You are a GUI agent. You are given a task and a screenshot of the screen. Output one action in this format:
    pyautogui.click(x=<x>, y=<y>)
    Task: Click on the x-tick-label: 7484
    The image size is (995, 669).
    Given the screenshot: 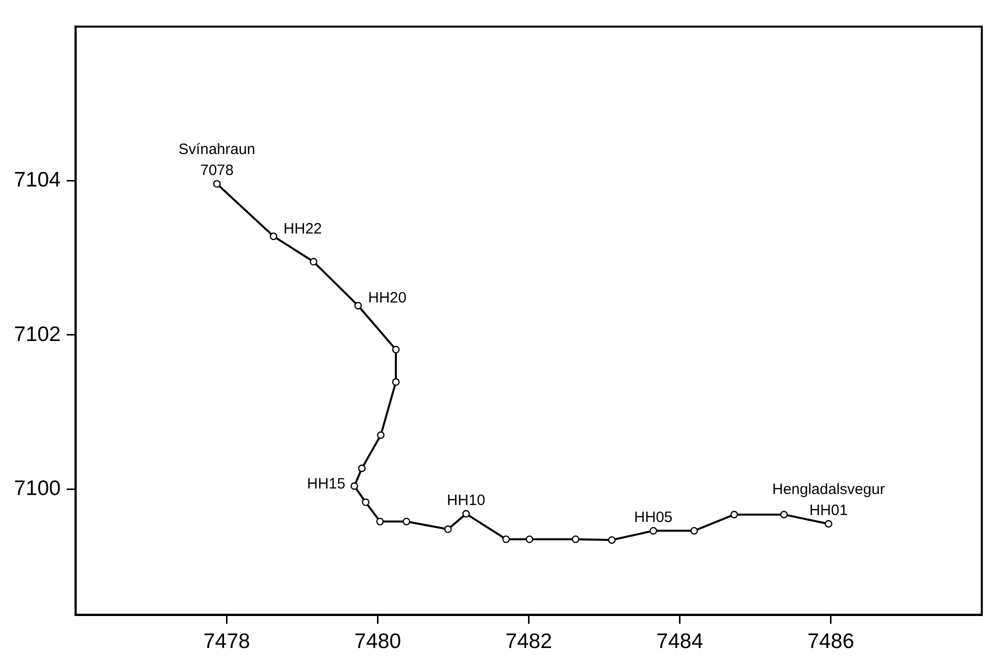 What is the action you would take?
    pyautogui.click(x=680, y=642)
    